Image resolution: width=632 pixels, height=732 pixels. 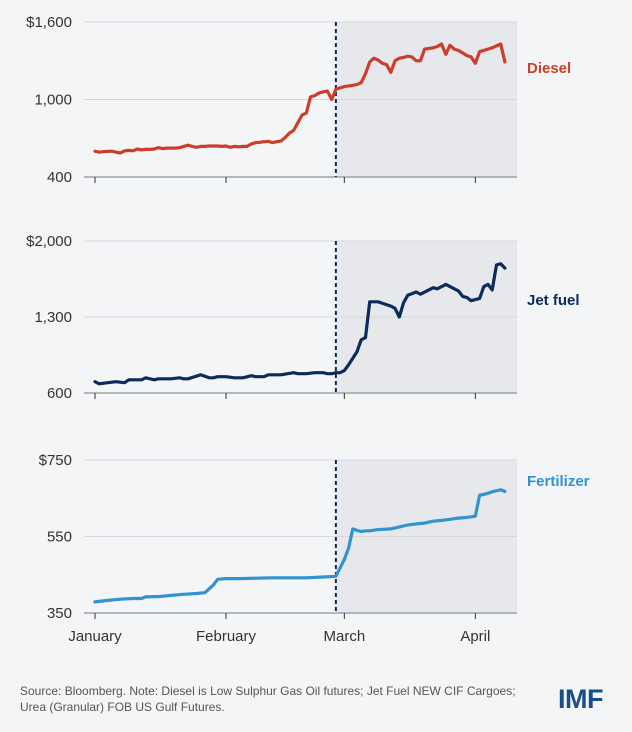 I want to click on diesel-series-line, so click(x=300, y=98).